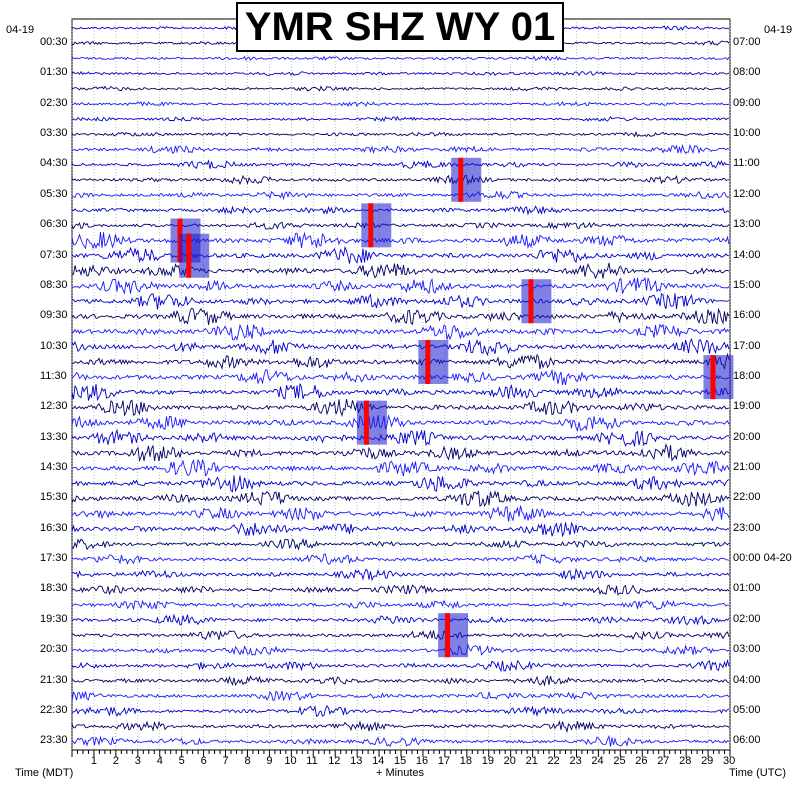 This screenshot has width=800, height=800. Describe the element at coordinates (747, 709) in the screenshot. I see `right-time-label: 05:00` at that location.